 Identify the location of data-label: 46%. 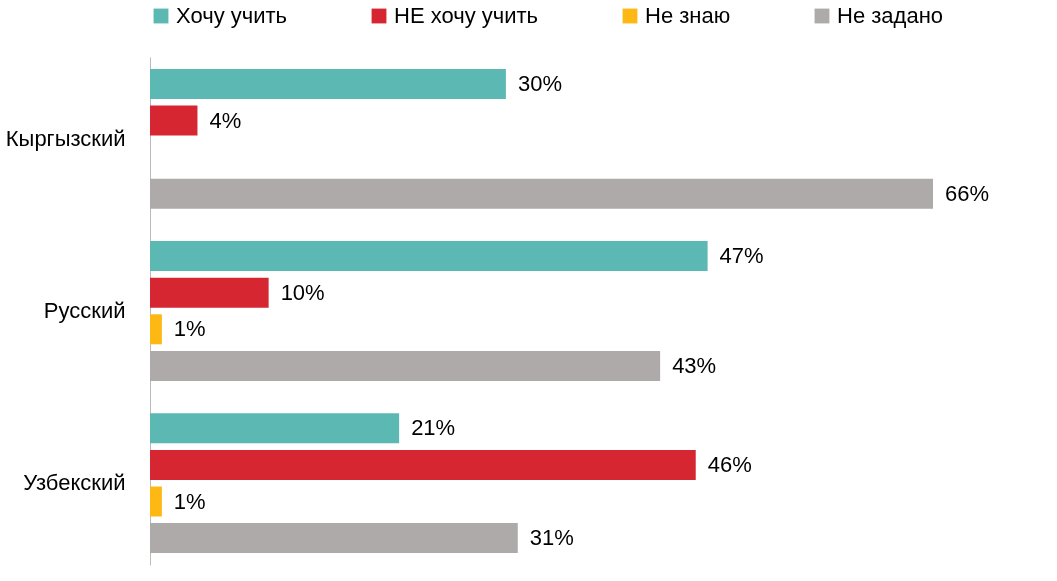
(729, 464).